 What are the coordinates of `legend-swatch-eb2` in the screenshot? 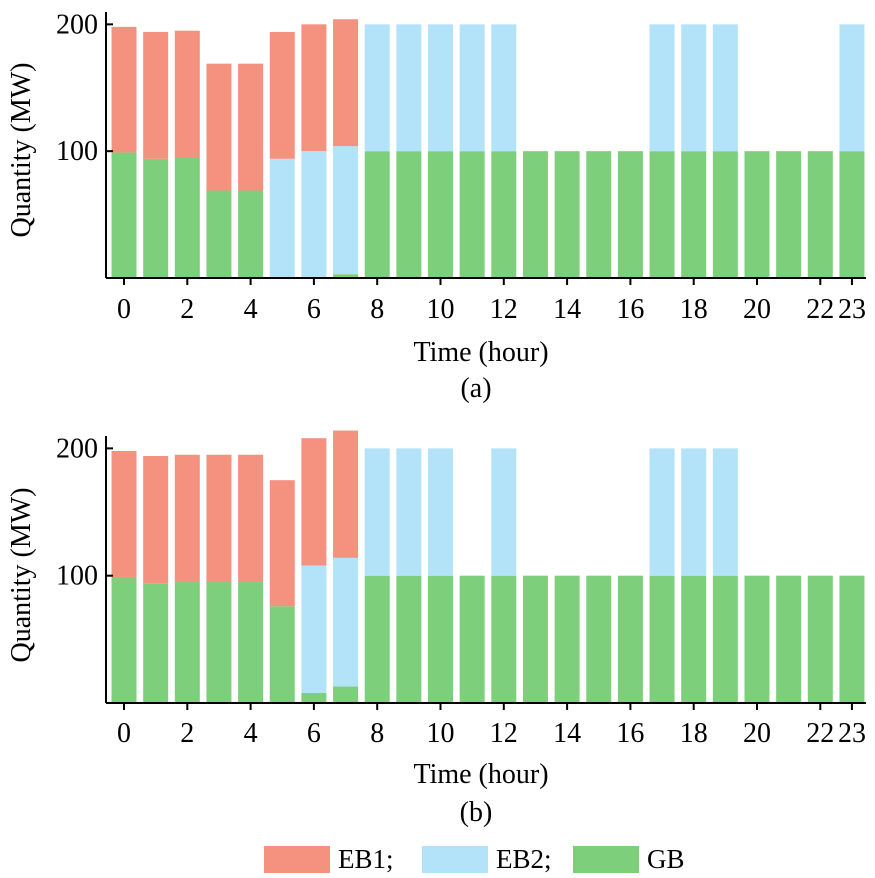 It's located at (455, 859).